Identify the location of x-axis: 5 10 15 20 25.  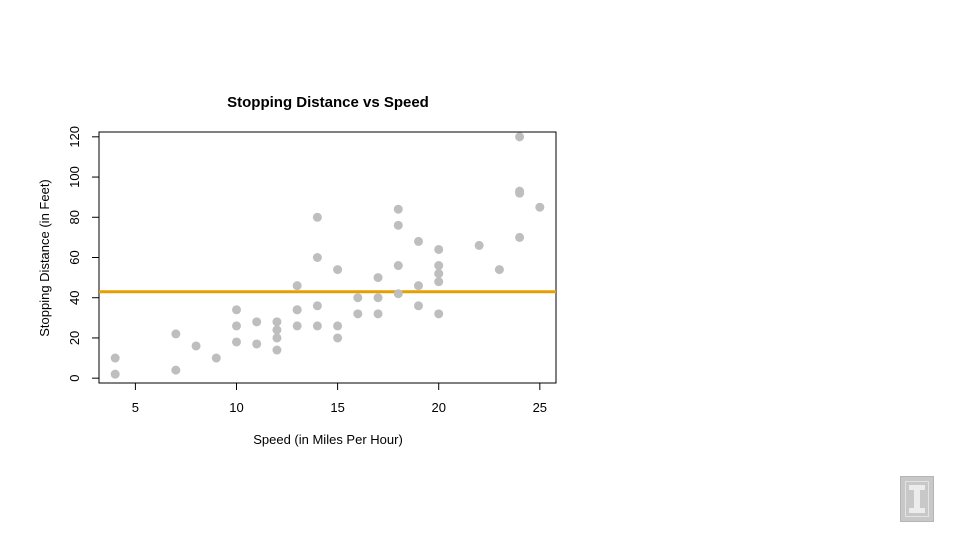
(339, 398).